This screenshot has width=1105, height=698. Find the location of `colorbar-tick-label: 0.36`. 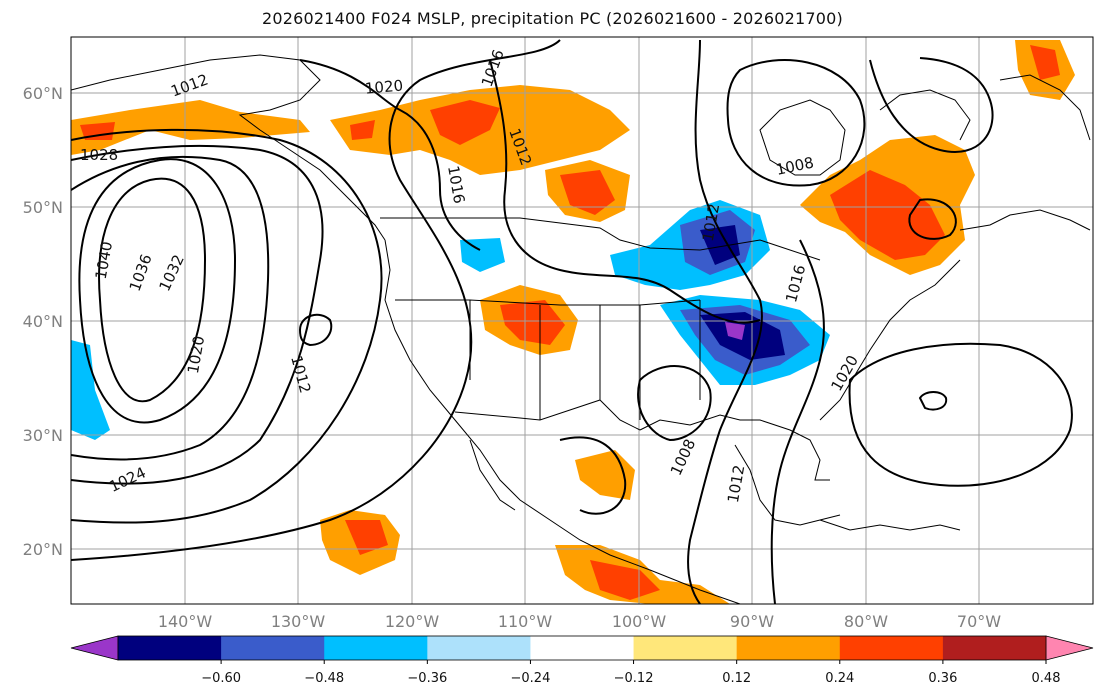

colorbar-tick-label: 0.36 is located at coordinates (942, 678).